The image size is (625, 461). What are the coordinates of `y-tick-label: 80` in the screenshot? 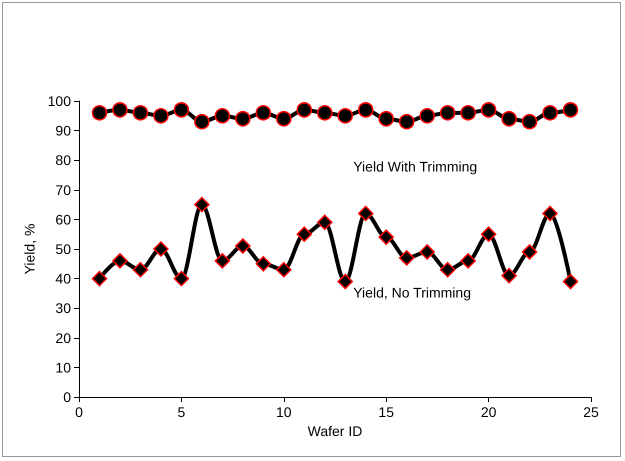 It's located at (63, 160).